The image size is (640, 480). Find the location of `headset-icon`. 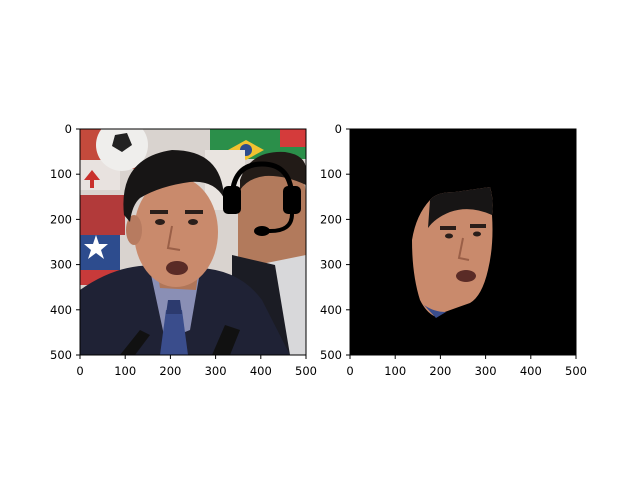

headset-icon is located at coordinates (262, 198).